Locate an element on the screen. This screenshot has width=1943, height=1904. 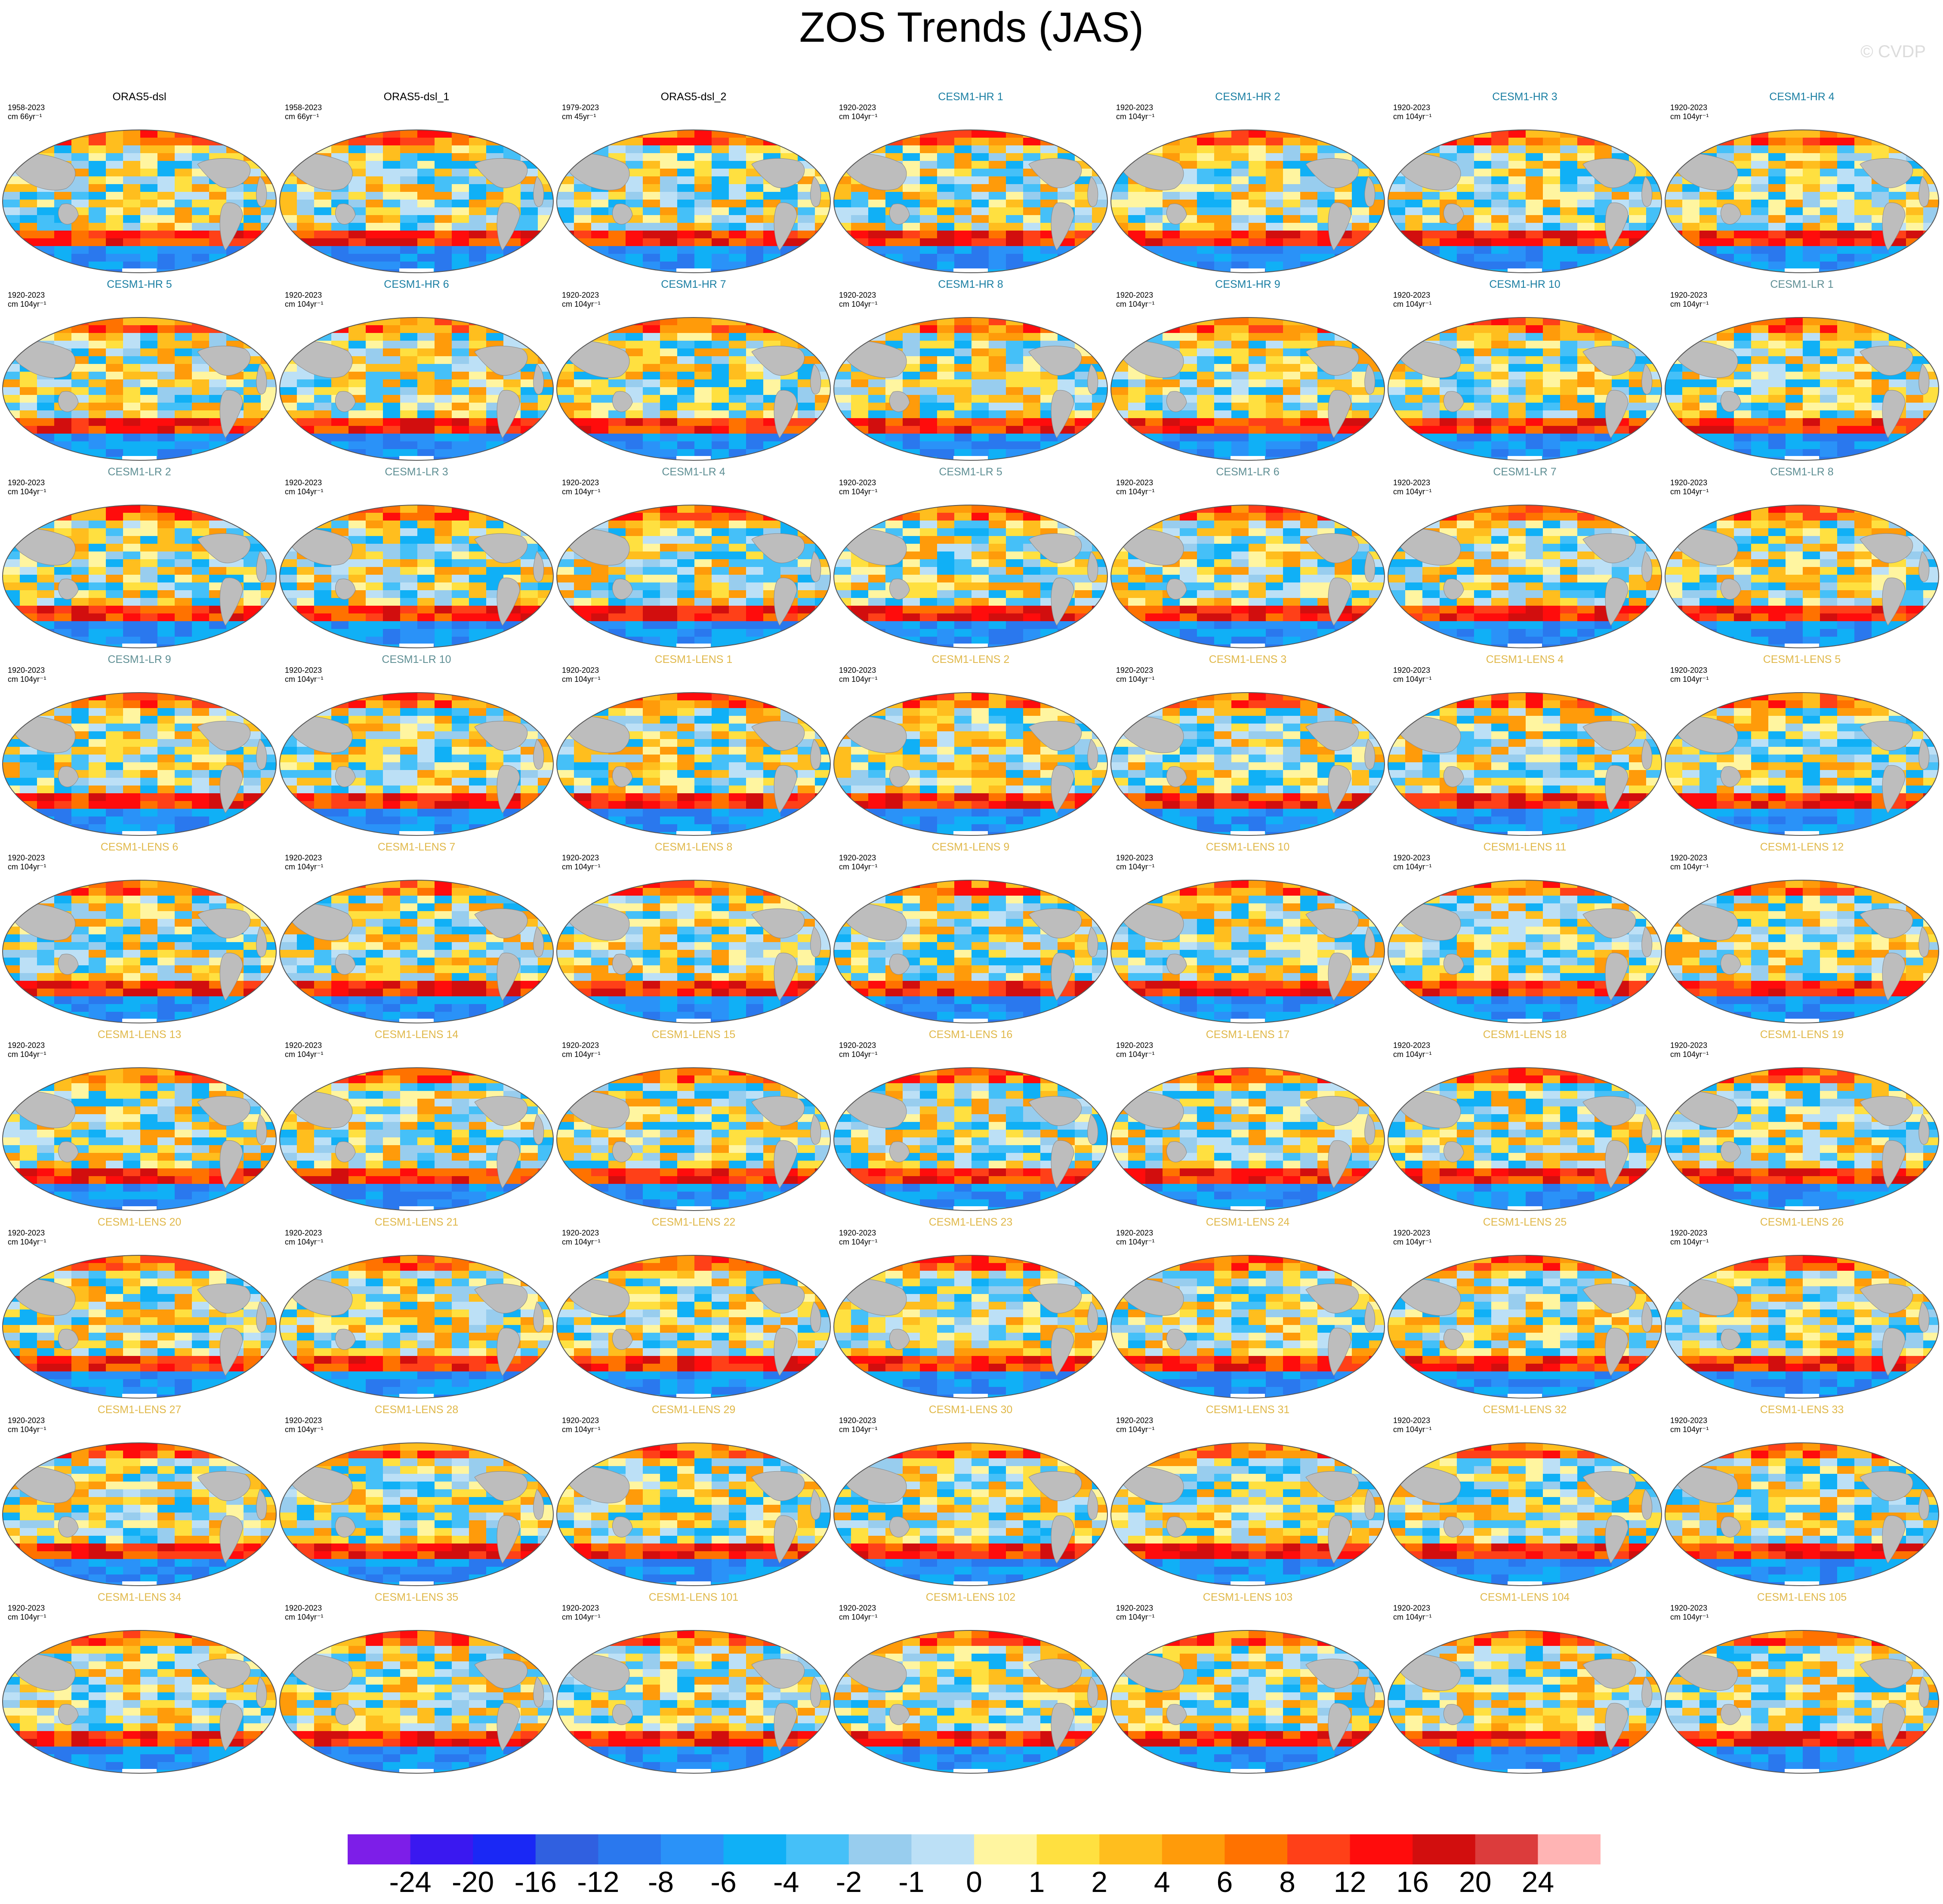
panel-title: CESM1-LENS 23 is located at coordinates (971, 1223).